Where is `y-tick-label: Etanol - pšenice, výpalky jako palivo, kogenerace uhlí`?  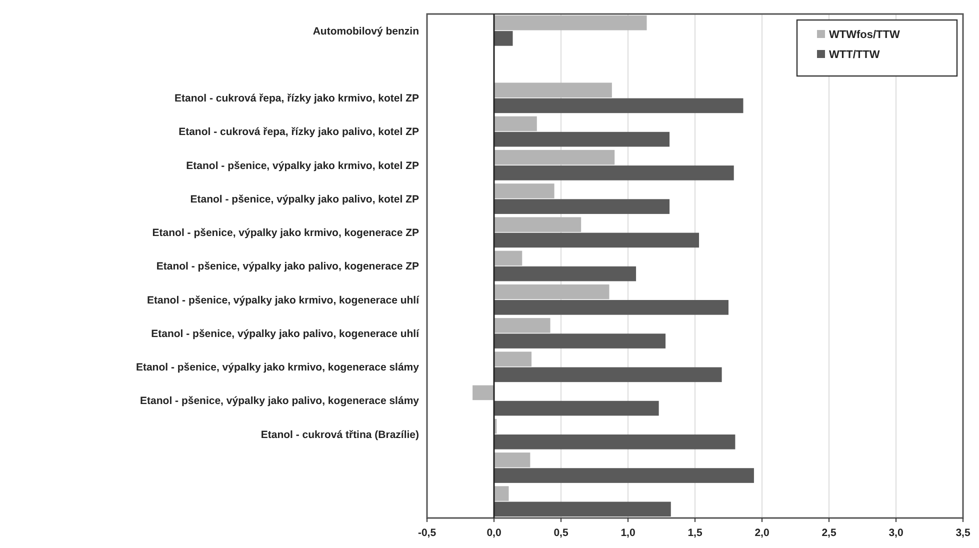
y-tick-label: Etanol - pšenice, výpalky jako palivo, kogenerace uhlí is located at coordinates (285, 334).